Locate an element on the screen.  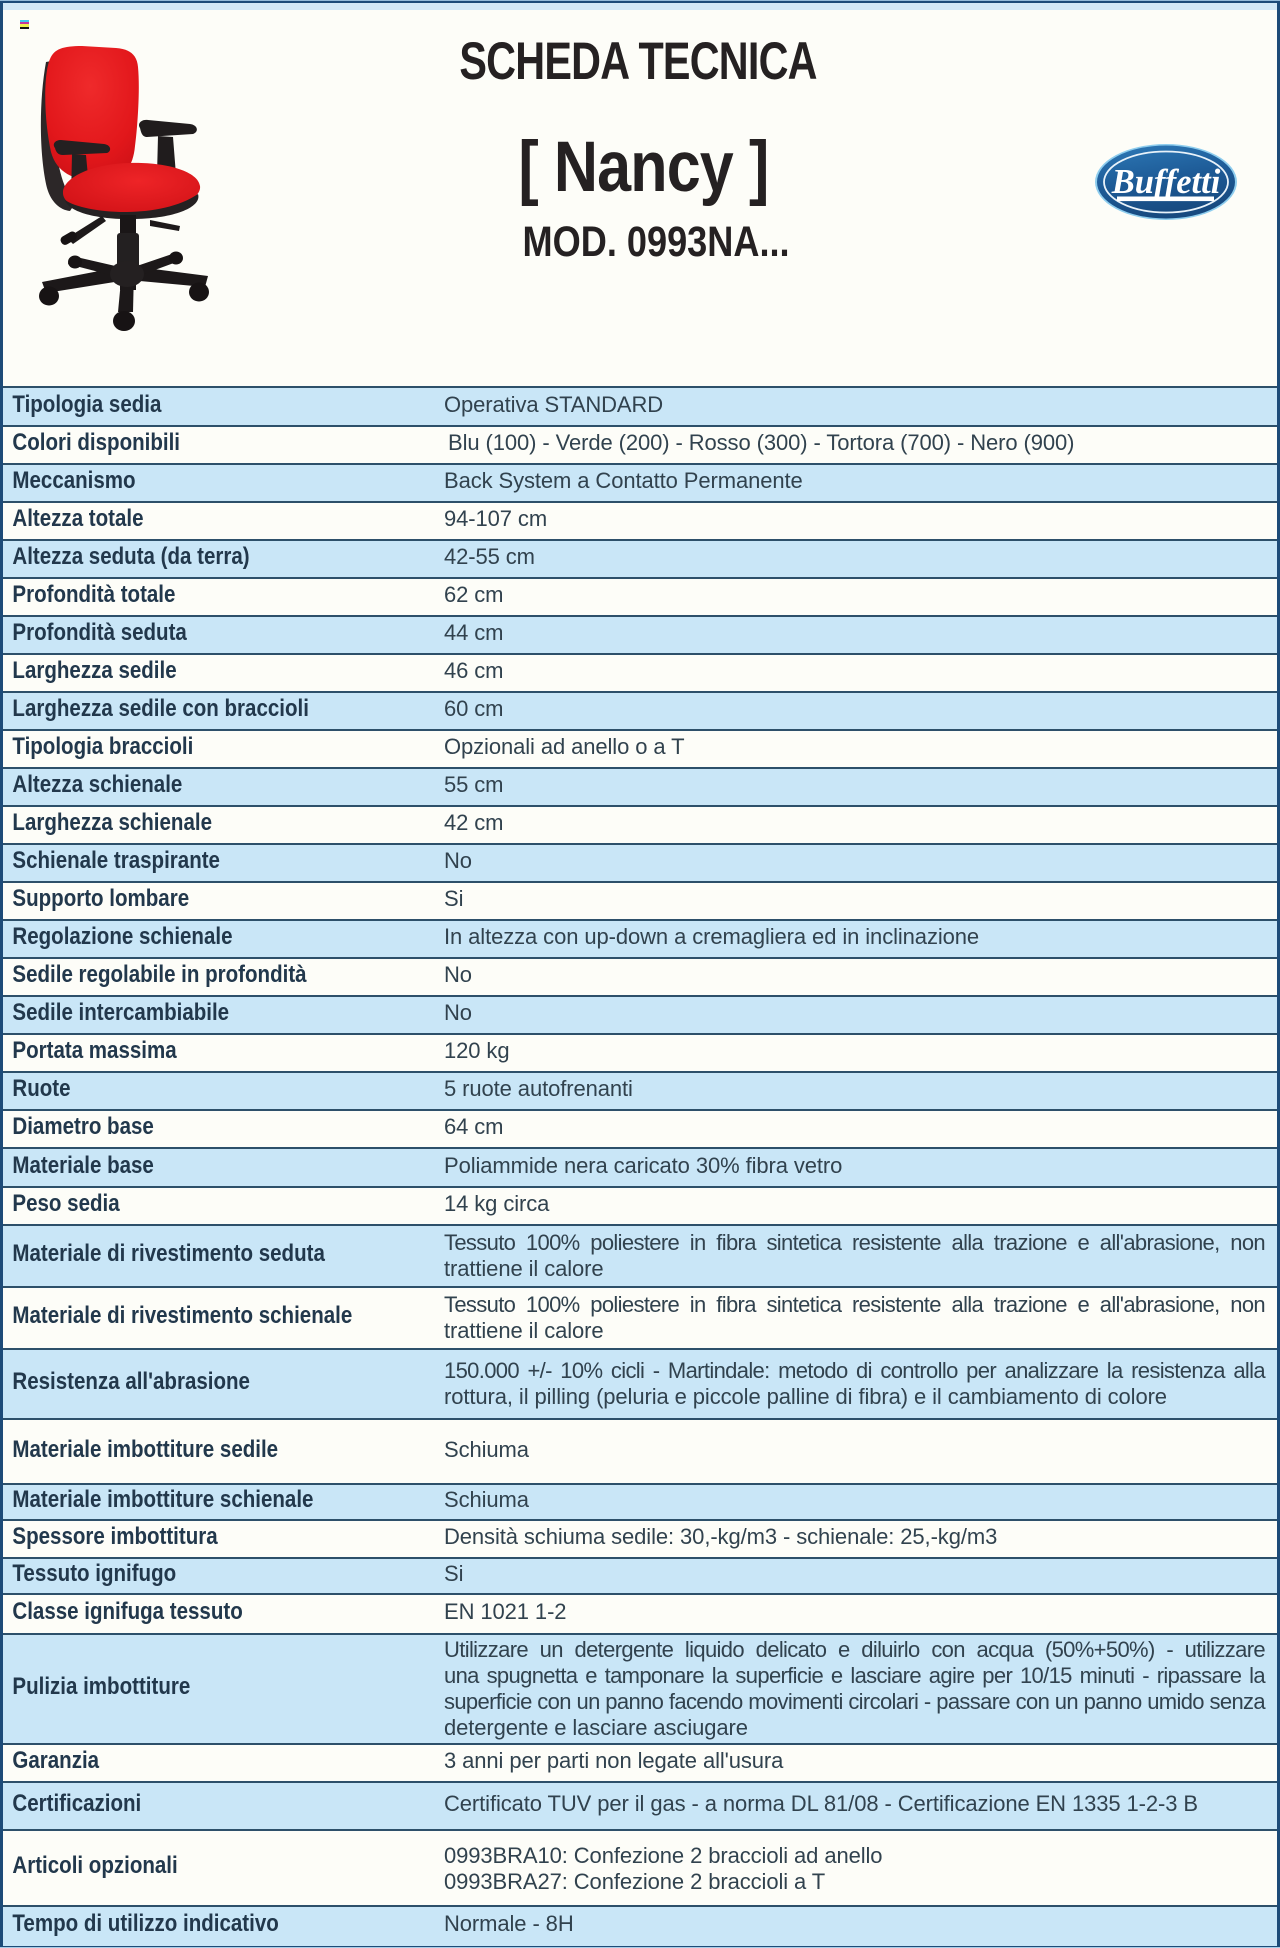
svg-text: Buffetti is located at coordinates (1166, 182).